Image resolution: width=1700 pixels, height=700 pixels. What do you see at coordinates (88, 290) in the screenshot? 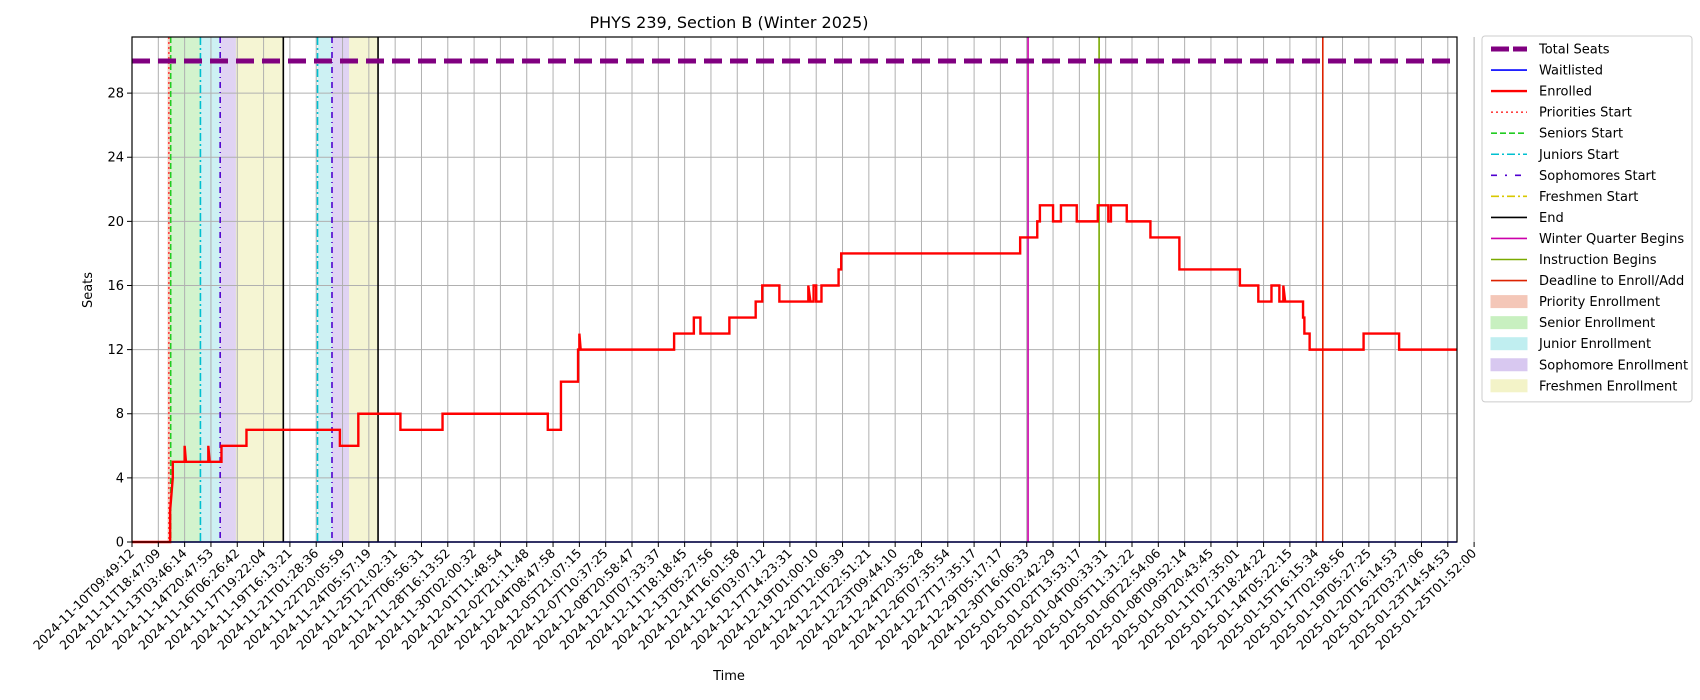
I see `y-axis-label: Seats` at bounding box center [88, 290].